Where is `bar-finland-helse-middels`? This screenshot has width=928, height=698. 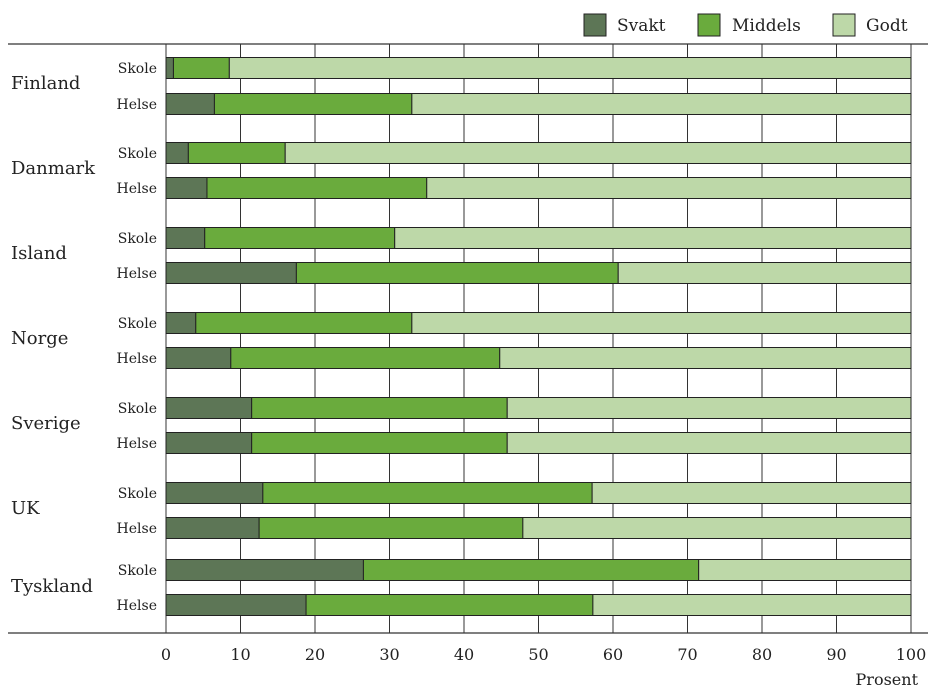 bar-finland-helse-middels is located at coordinates (313, 104).